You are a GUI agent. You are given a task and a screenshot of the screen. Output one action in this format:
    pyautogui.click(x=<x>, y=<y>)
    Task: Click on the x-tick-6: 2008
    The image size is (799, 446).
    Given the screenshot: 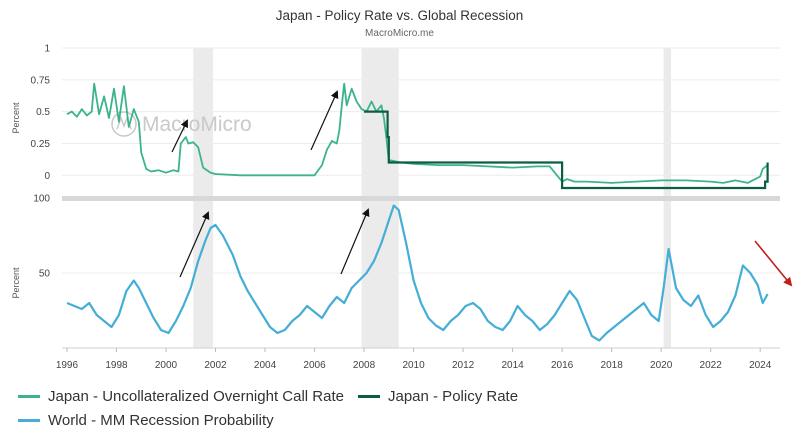 What is the action you would take?
    pyautogui.click(x=364, y=365)
    